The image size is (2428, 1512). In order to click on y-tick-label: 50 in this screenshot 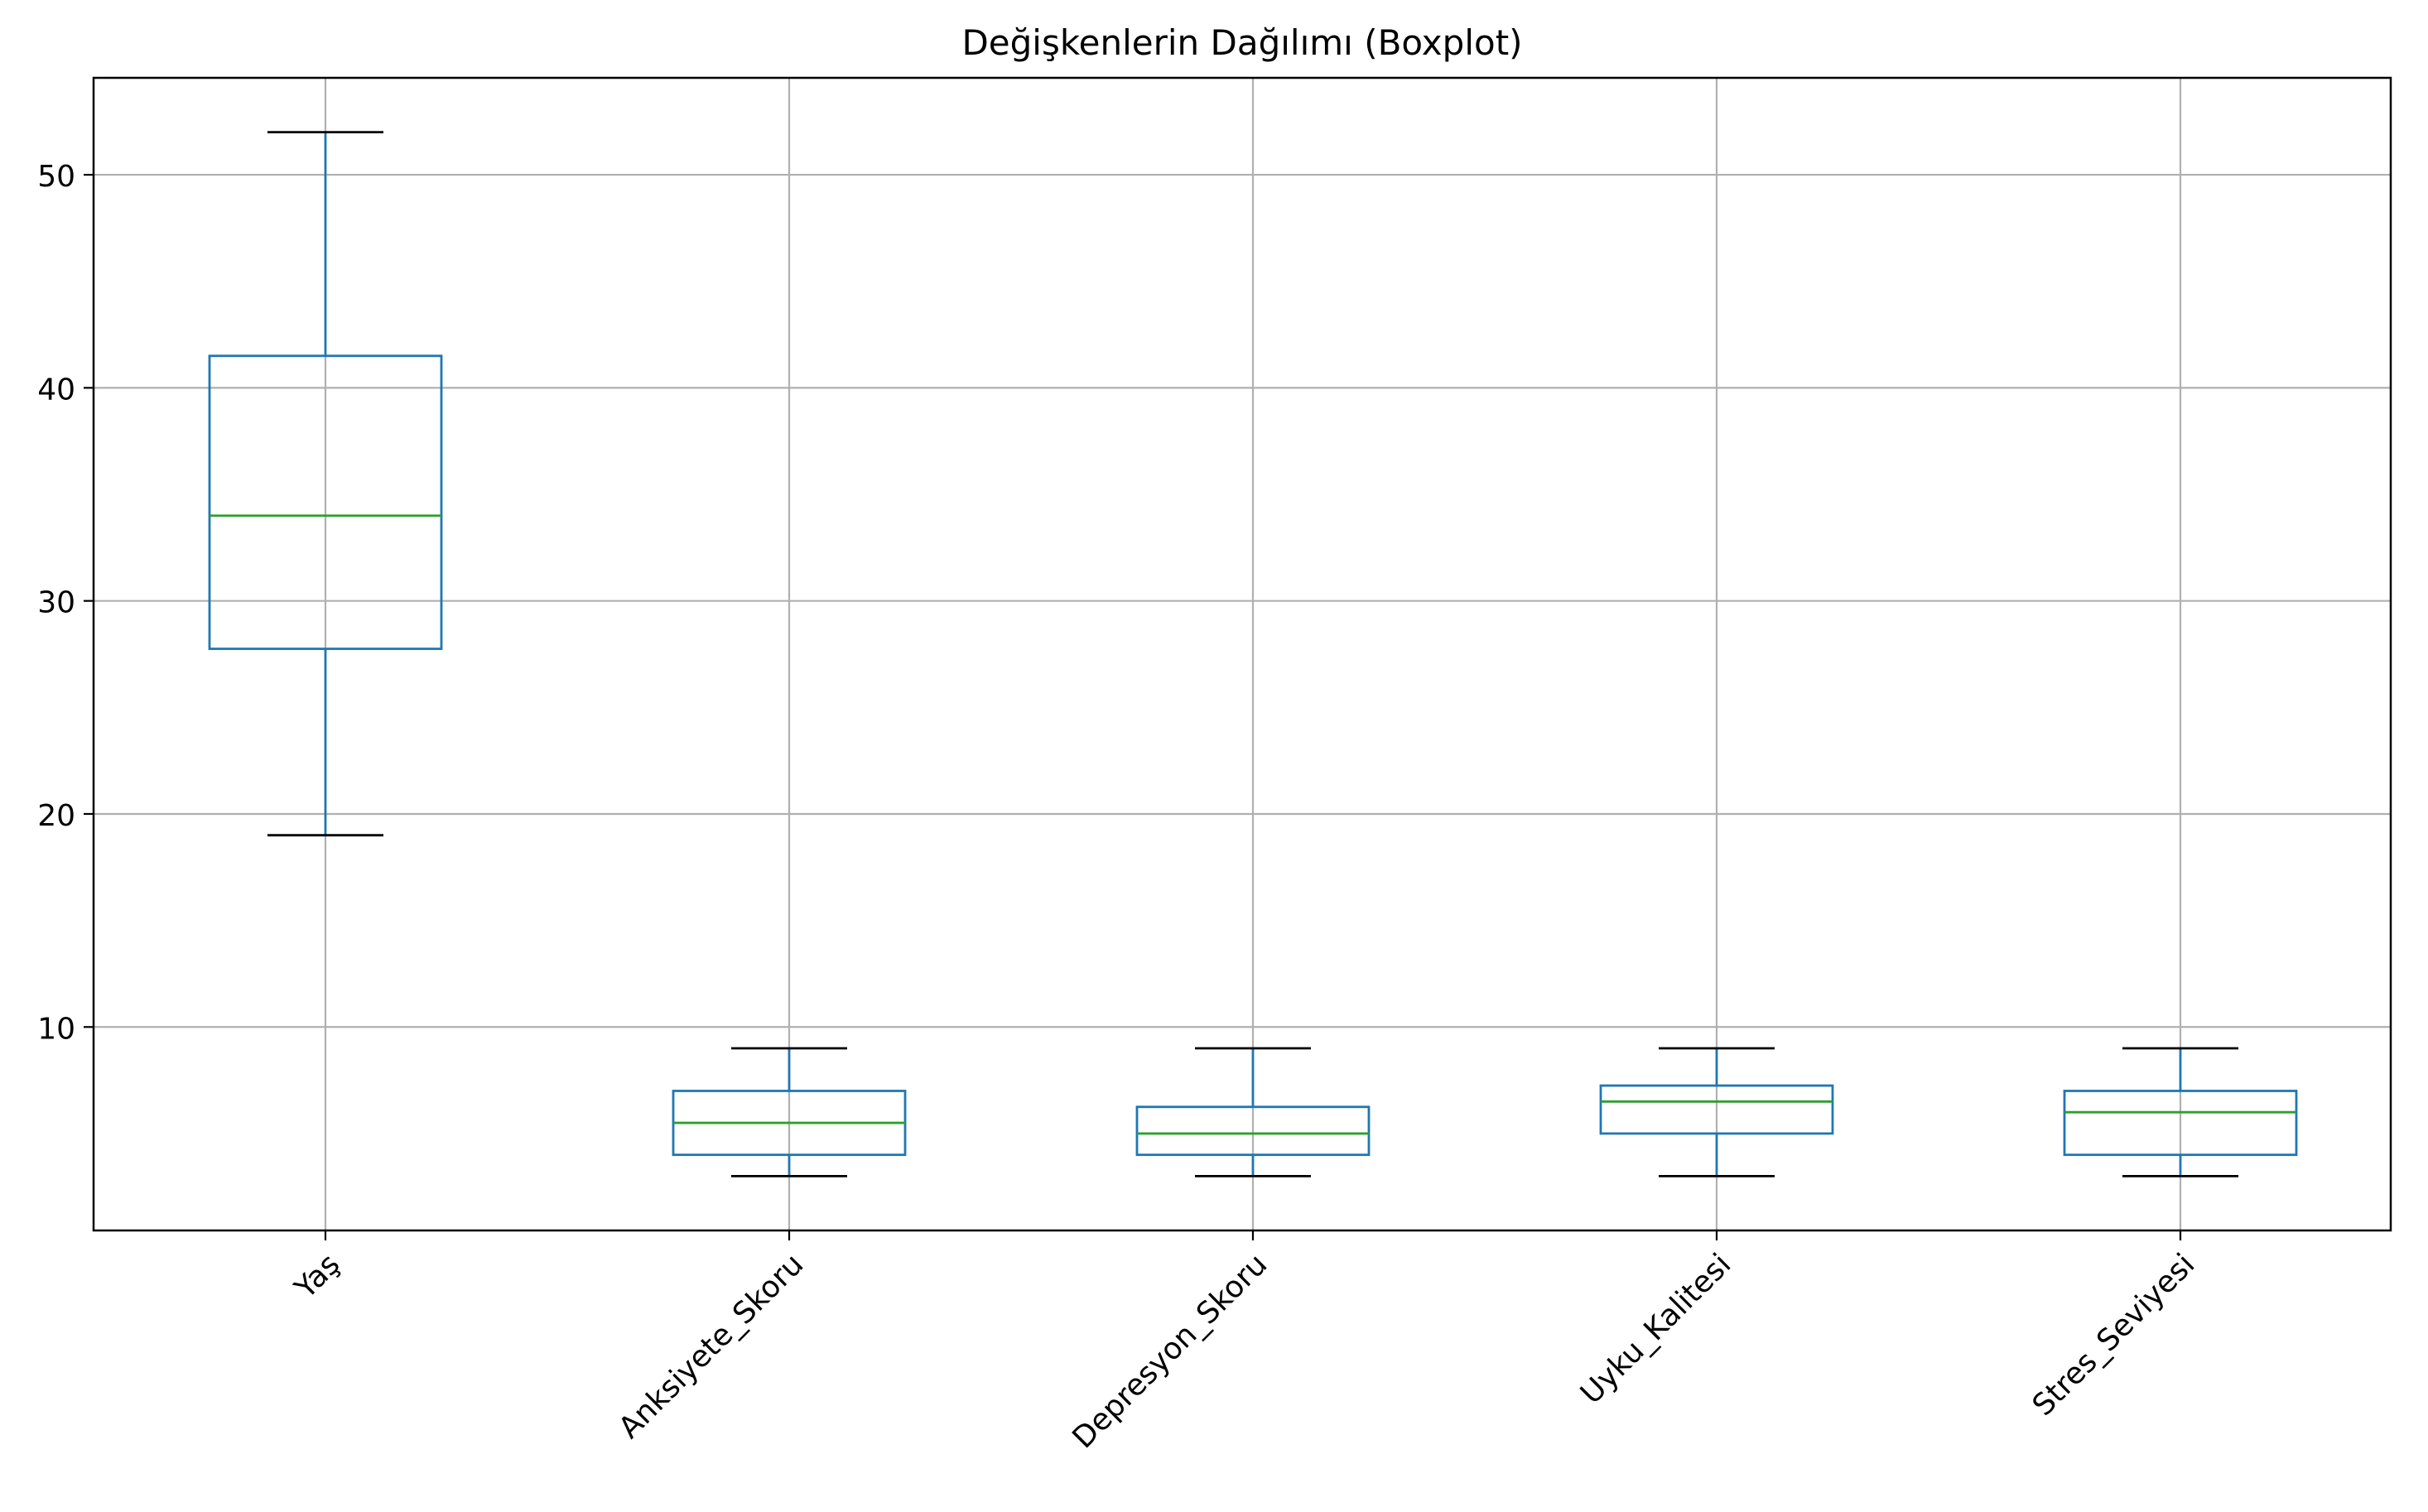, I will do `click(56, 177)`.